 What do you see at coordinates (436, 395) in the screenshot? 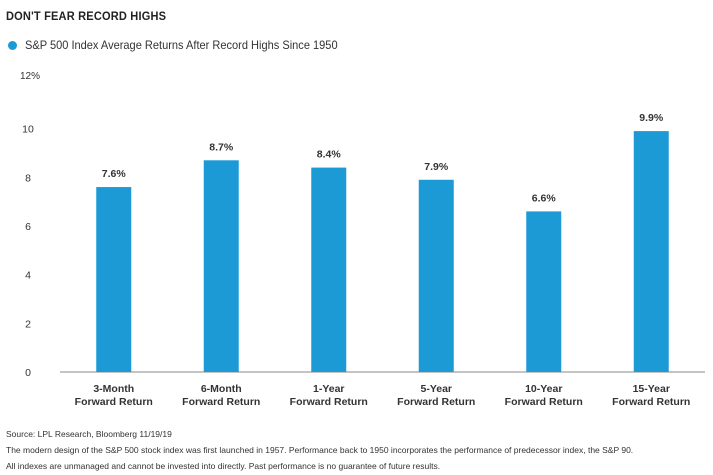
I see `x-tick-label: 5-Year Forward Return` at bounding box center [436, 395].